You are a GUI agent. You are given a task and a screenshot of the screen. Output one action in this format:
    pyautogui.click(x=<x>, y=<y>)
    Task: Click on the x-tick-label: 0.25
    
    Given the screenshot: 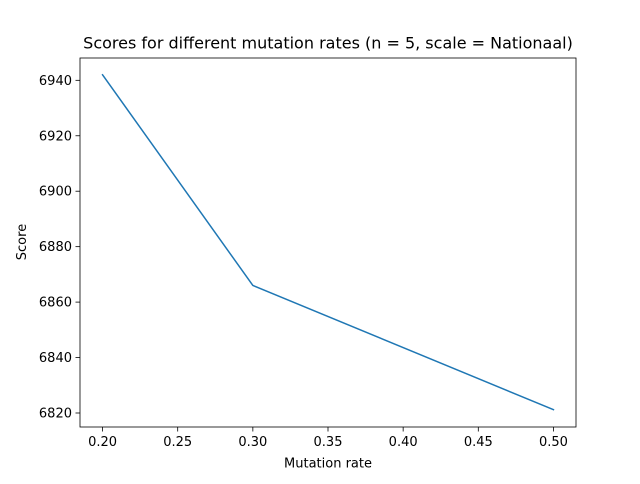 What is the action you would take?
    pyautogui.click(x=177, y=442)
    